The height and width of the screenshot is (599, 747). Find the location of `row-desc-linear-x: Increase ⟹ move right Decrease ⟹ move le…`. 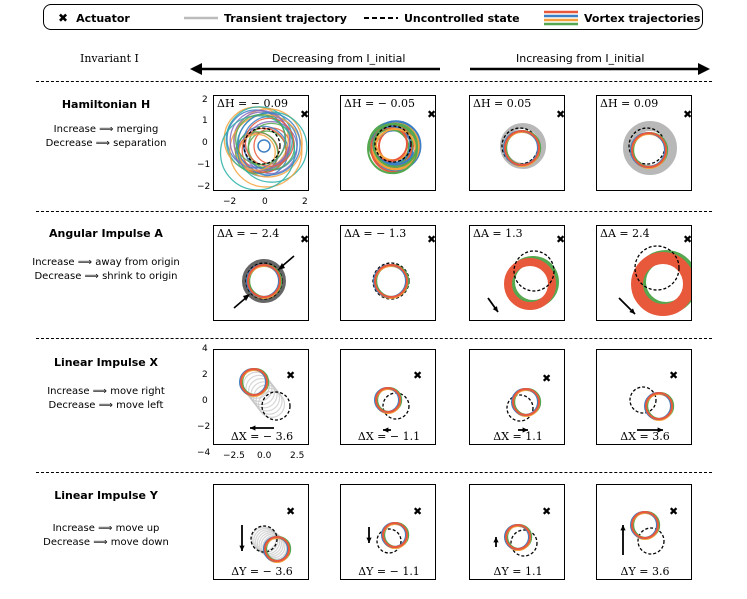

row-desc-linear-x: Increase ⟹ move right Decrease ⟹ move le… is located at coordinates (106, 399).